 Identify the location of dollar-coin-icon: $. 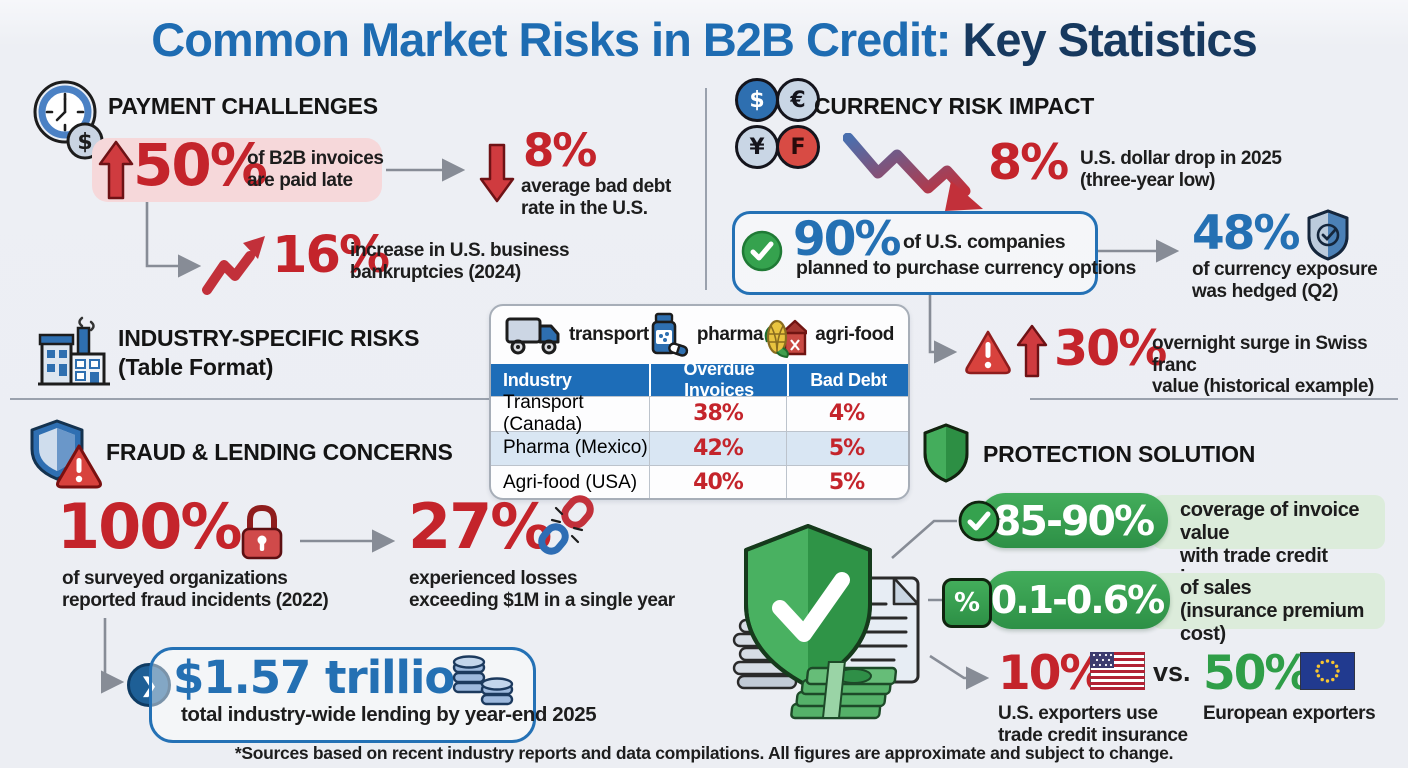
(757, 100).